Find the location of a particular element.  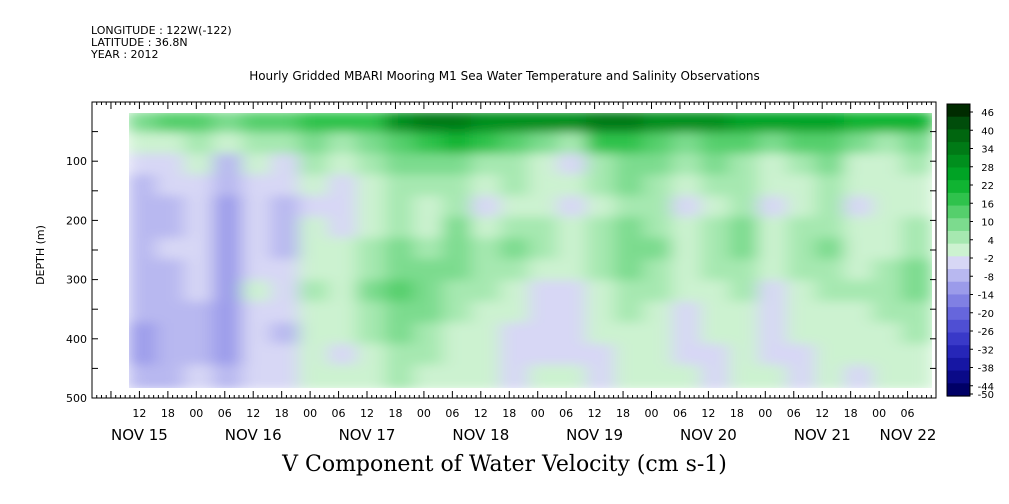

colorbar-label: -8 is located at coordinates (989, 277).